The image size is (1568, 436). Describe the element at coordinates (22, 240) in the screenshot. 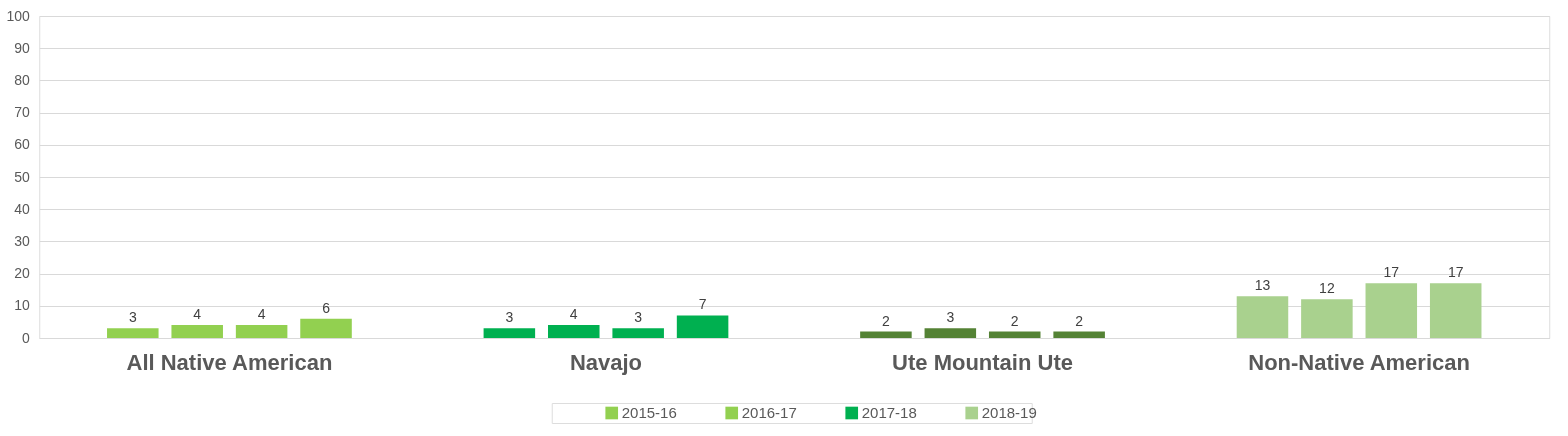

I see `y-tick-label: 30` at that location.